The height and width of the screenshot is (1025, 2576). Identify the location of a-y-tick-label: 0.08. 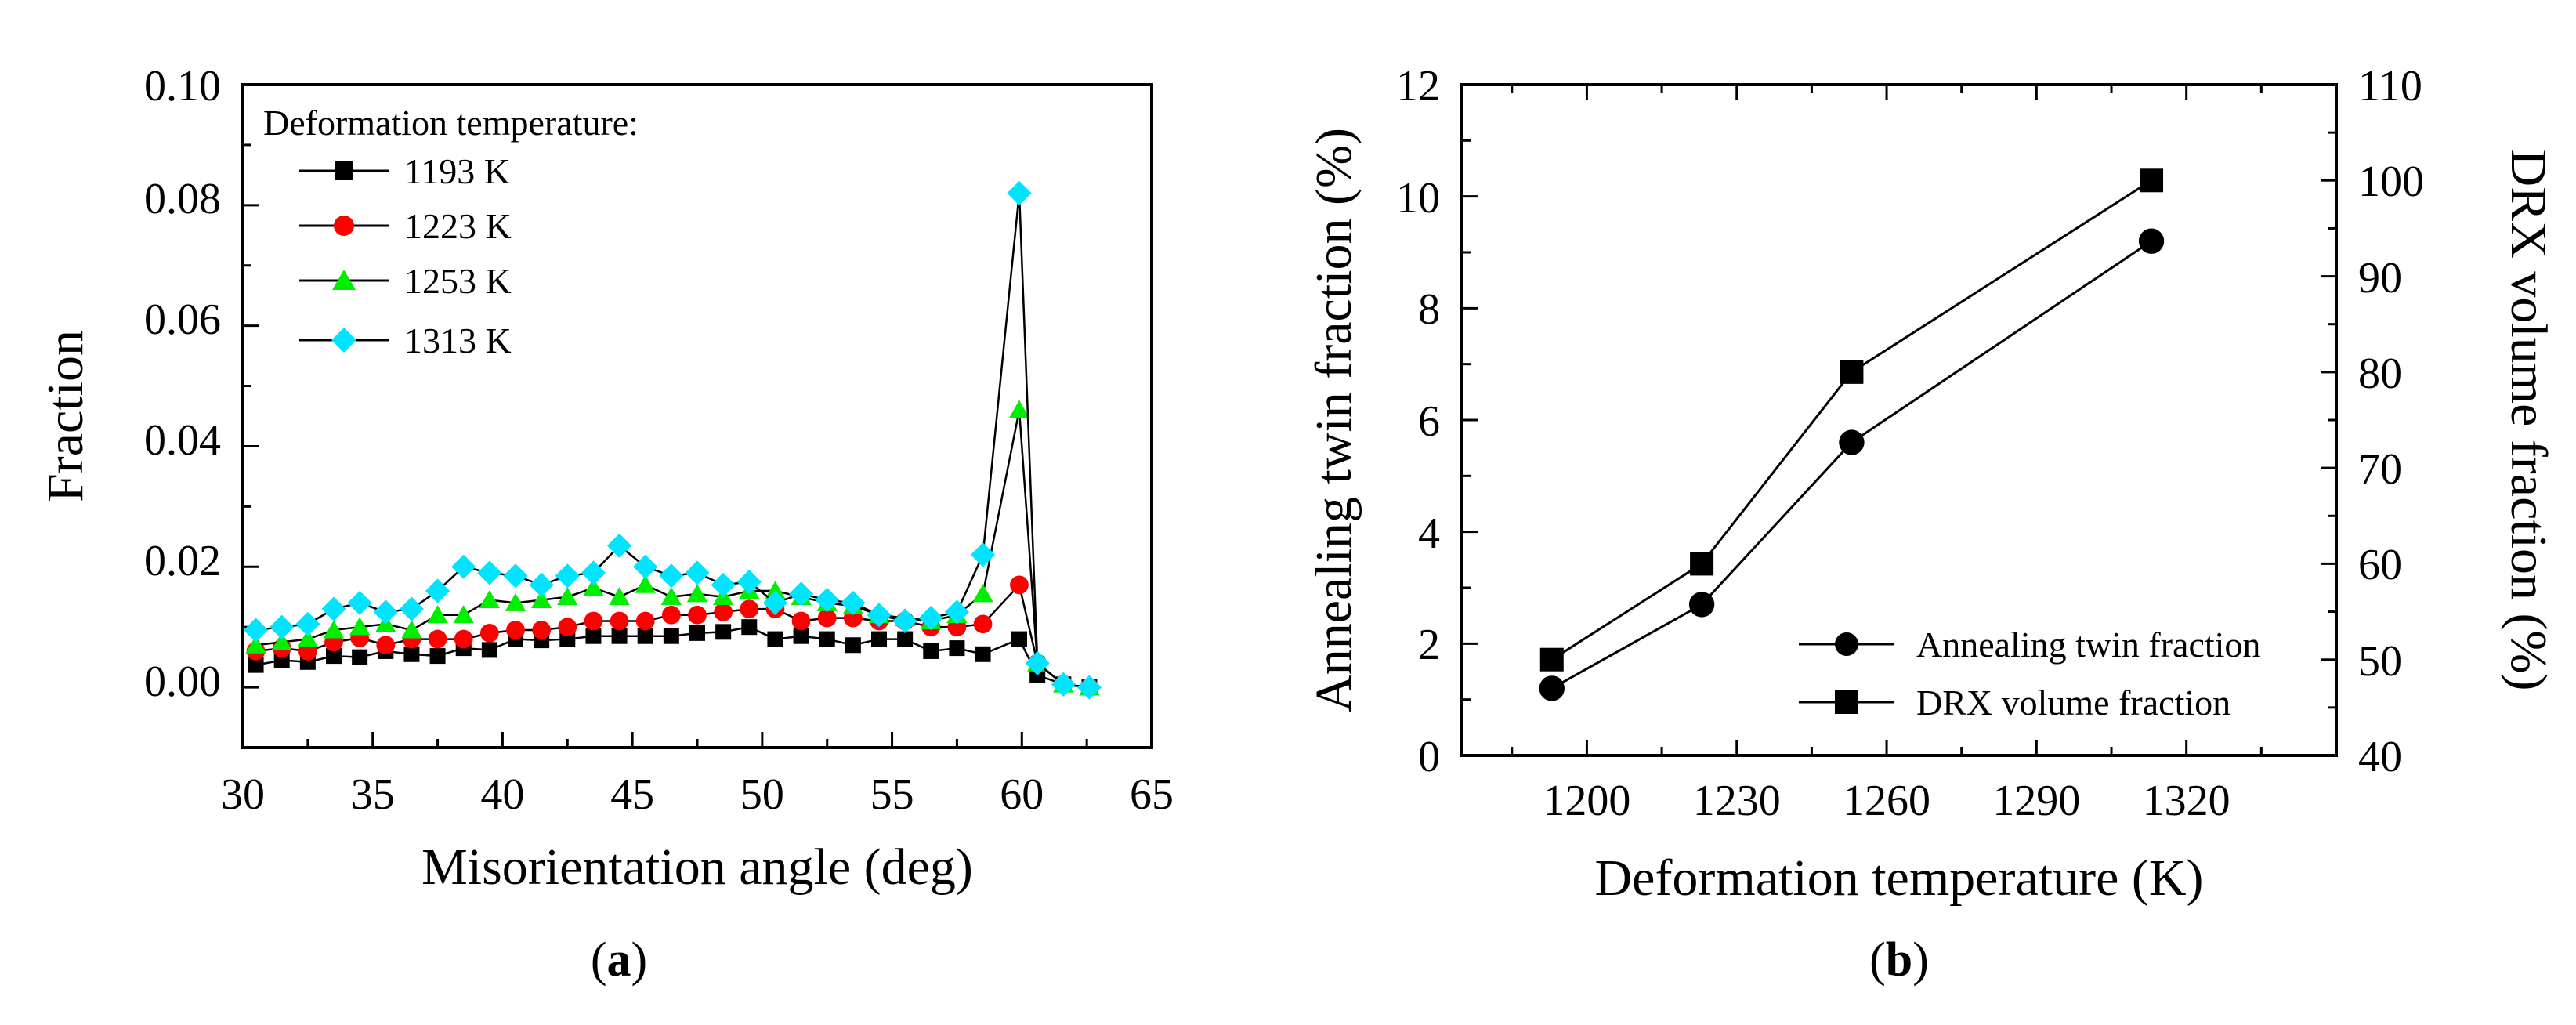
(183, 199).